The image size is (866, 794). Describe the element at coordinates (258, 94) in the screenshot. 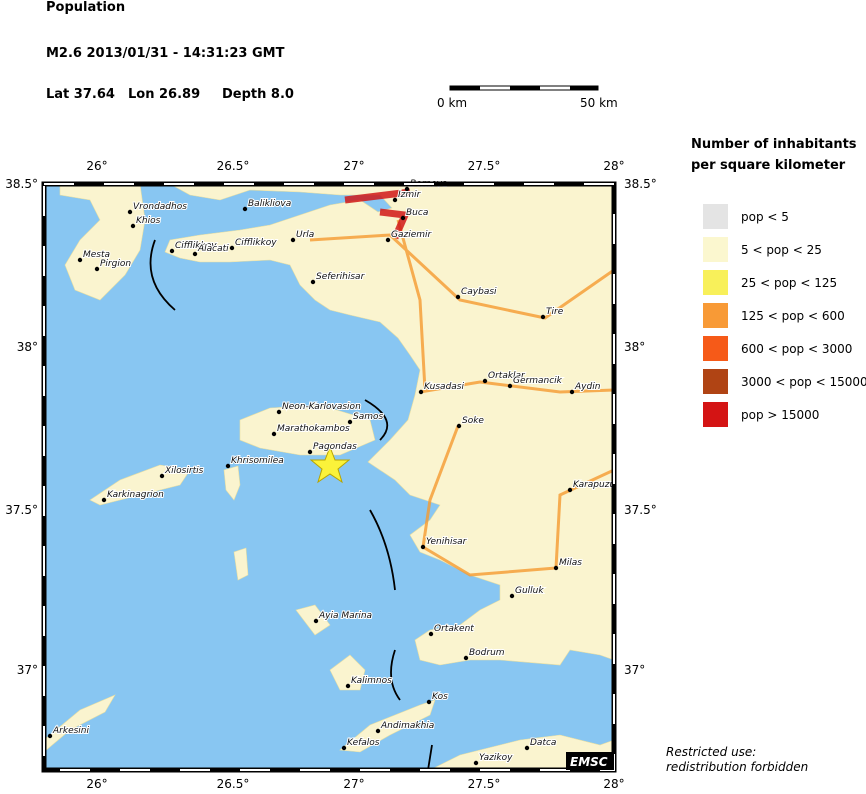

I see `depth: Depth 8.0` at that location.